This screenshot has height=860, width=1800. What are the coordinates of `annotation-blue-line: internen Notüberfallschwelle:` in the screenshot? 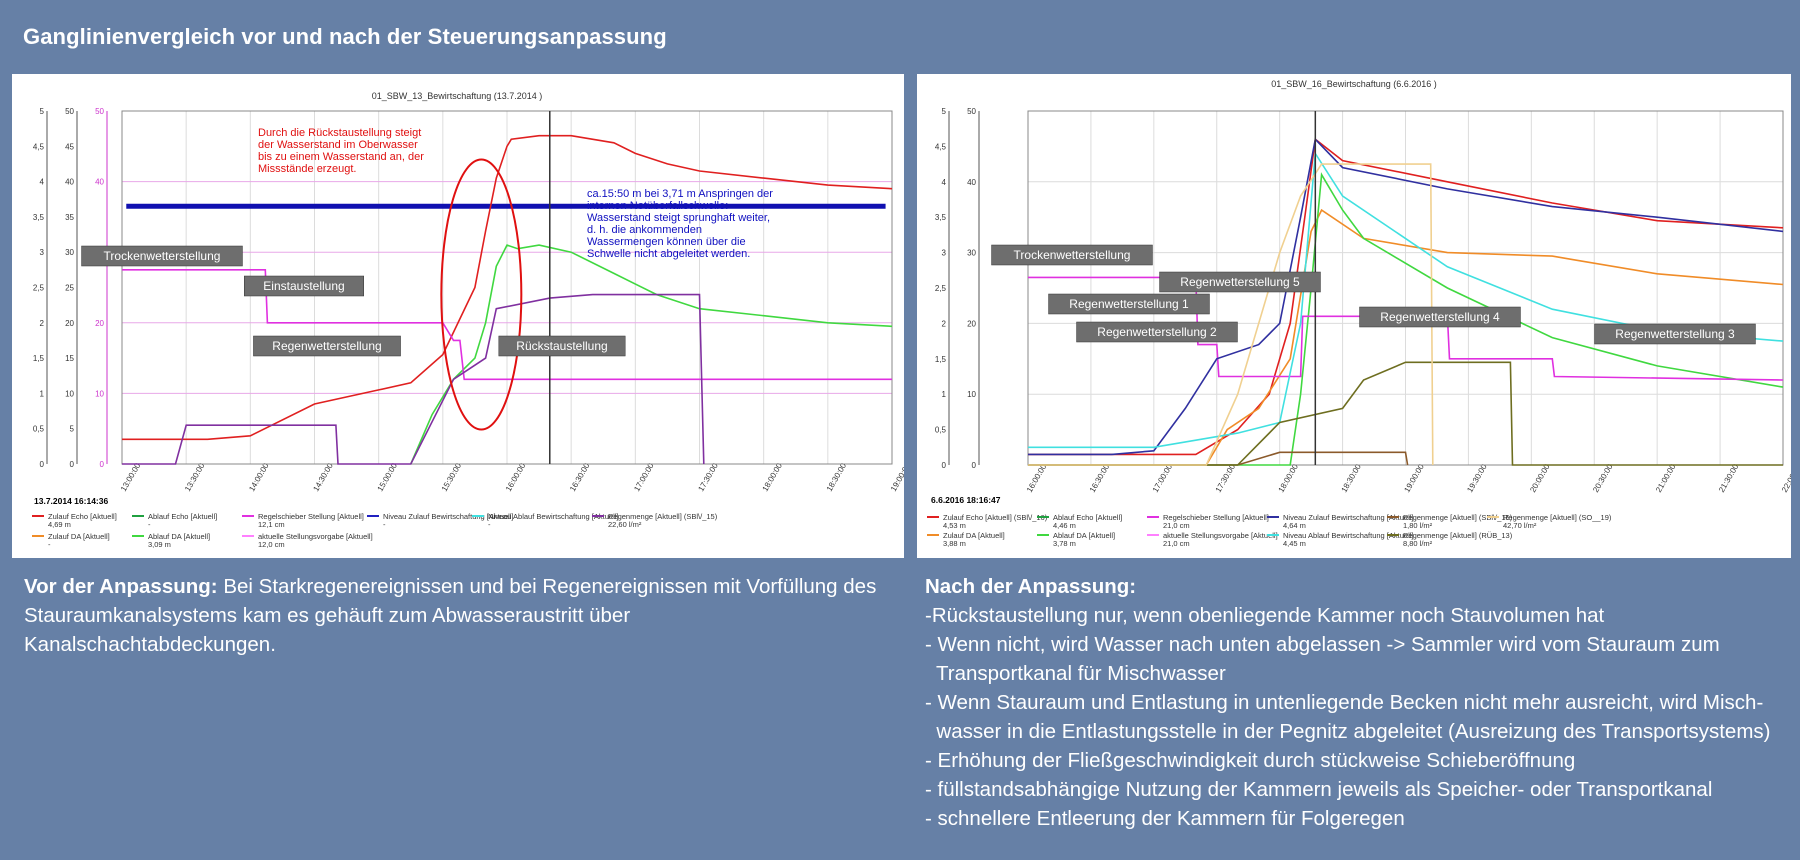 It's located at (657, 206).